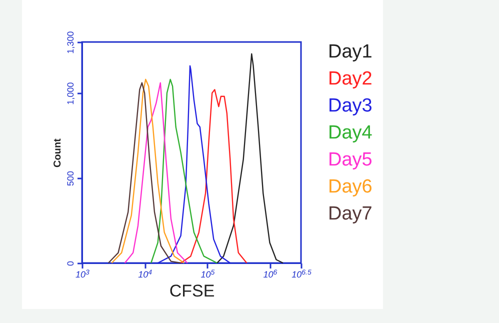 The image size is (499, 323). I want to click on y-tick-label: 0, so click(71, 263).